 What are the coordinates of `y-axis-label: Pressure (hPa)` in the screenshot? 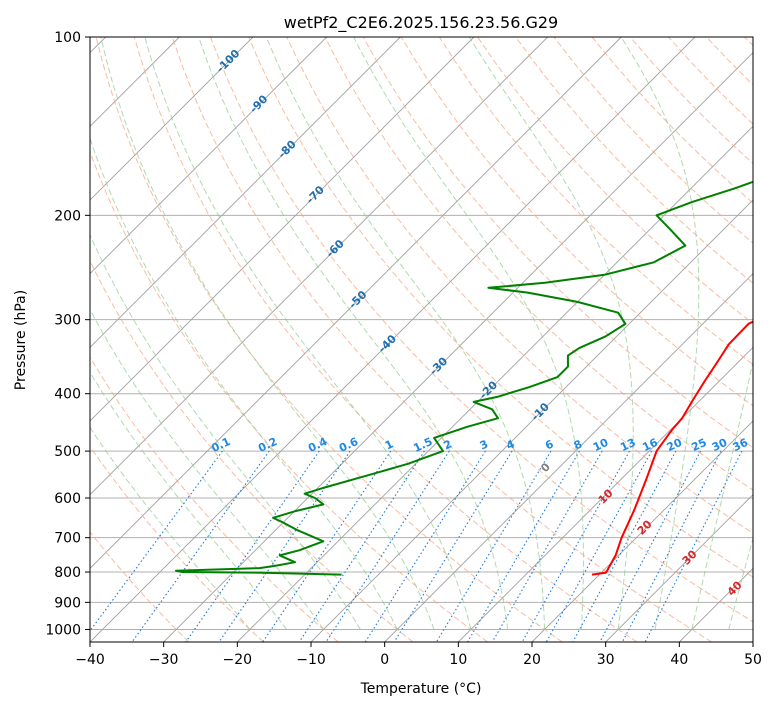 It's located at (21, 340).